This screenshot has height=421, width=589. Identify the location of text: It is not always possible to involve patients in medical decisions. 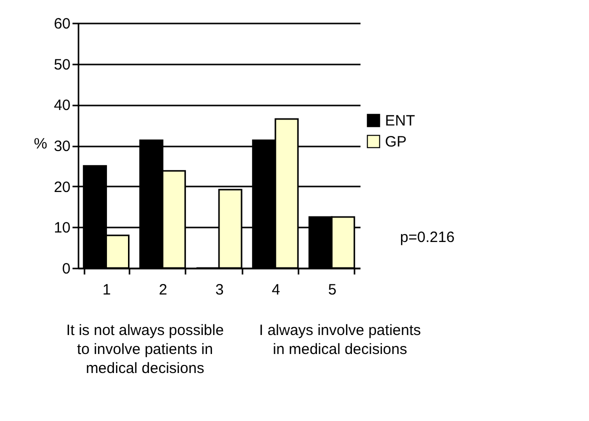
(145, 349).